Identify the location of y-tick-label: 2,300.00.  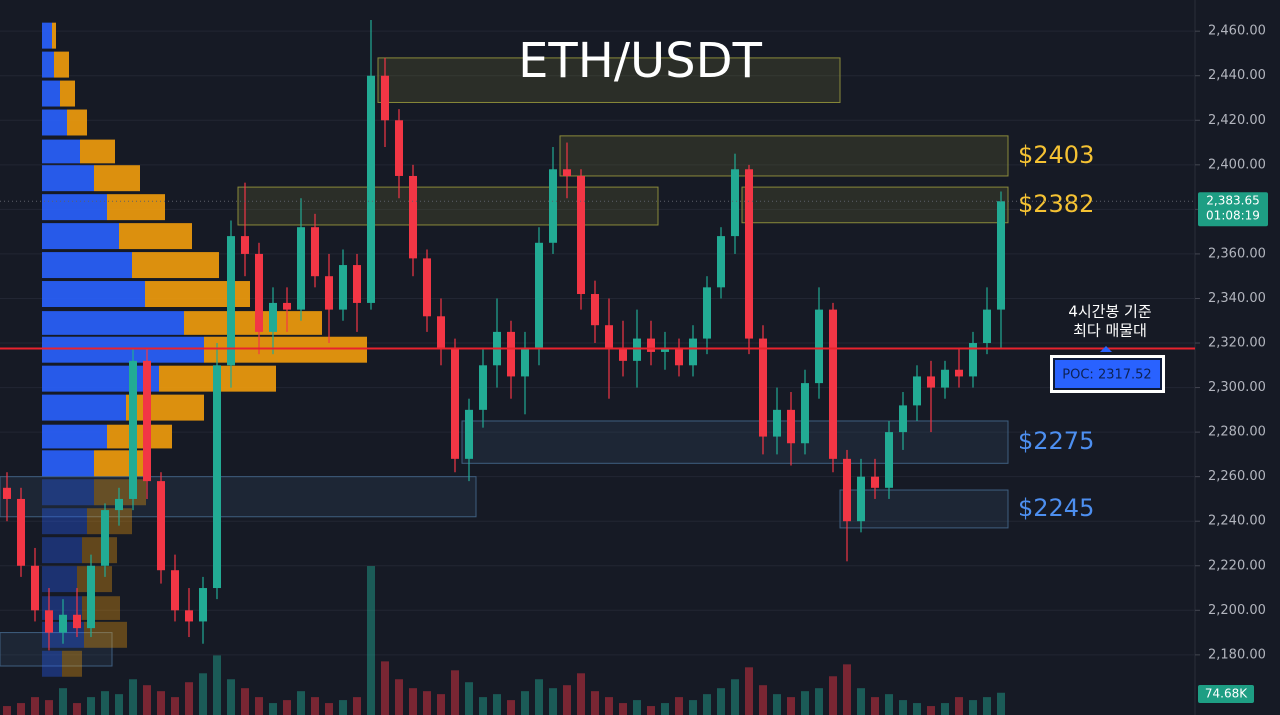
(1237, 387).